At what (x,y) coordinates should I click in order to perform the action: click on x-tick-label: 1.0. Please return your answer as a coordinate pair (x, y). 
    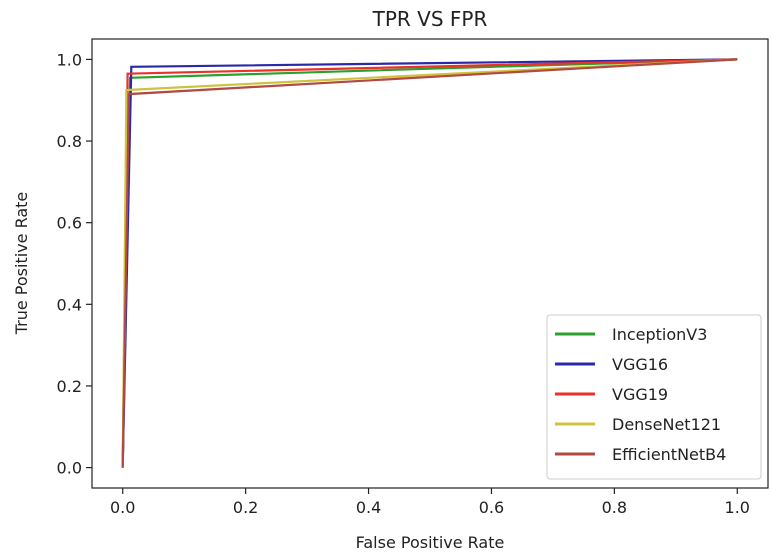
    Looking at the image, I should click on (737, 507).